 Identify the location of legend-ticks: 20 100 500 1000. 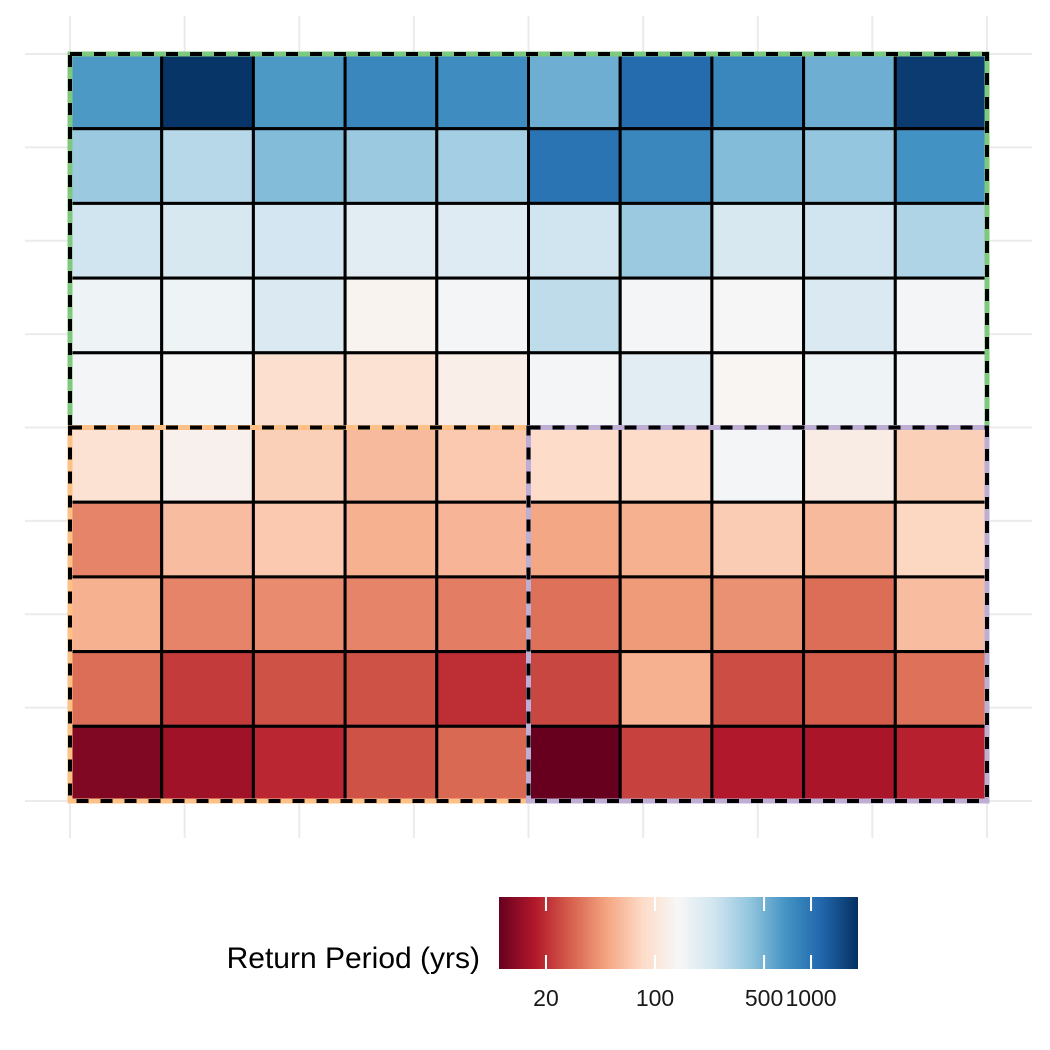
(685, 954).